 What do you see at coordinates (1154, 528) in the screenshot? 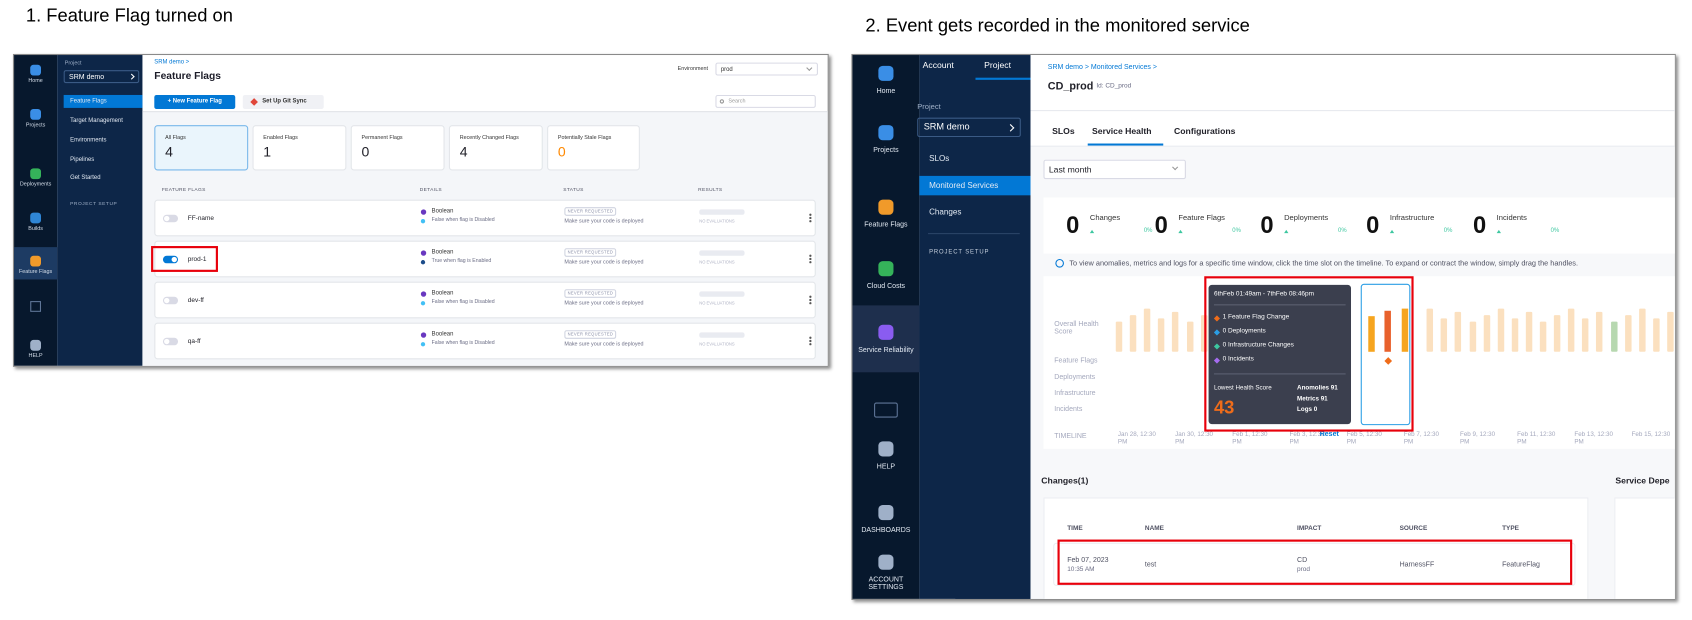
I see `column-header: NAME` at bounding box center [1154, 528].